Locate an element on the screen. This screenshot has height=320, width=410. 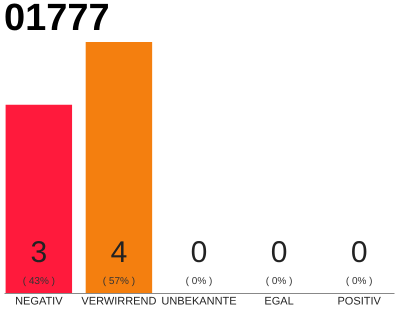
x-tick-label: POSITIV is located at coordinates (359, 302).